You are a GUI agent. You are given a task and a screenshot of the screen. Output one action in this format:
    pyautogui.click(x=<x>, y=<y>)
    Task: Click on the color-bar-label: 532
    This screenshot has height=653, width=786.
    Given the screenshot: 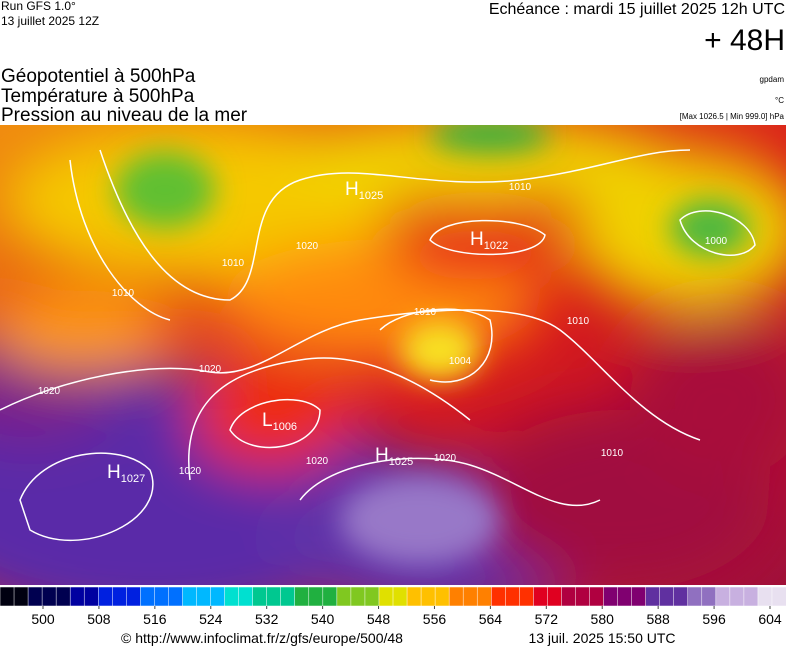 What is the action you would take?
    pyautogui.click(x=267, y=619)
    